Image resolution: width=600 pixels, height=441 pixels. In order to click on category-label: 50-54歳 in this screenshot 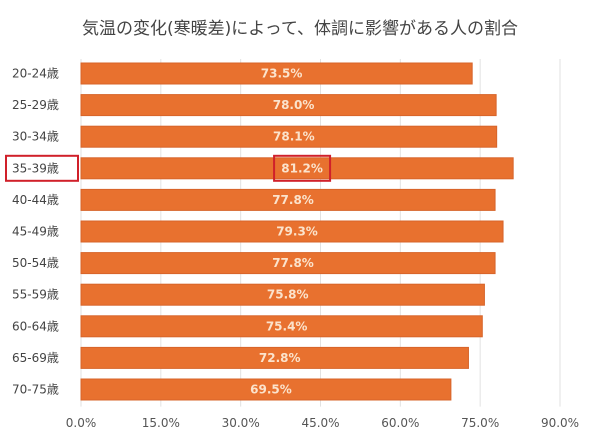, I will do `click(35, 263)`.